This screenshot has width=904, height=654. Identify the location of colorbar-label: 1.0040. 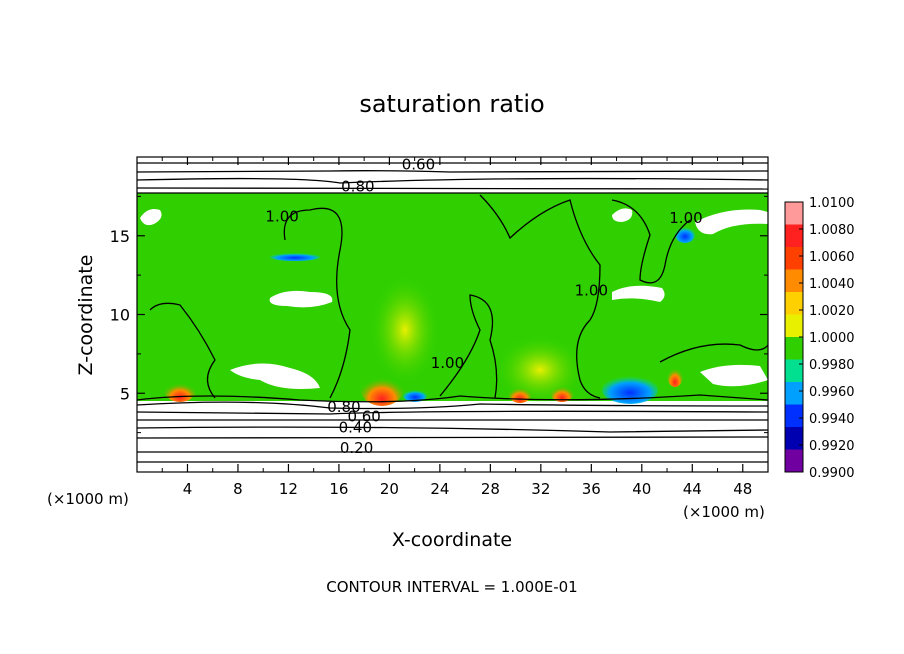
(832, 284).